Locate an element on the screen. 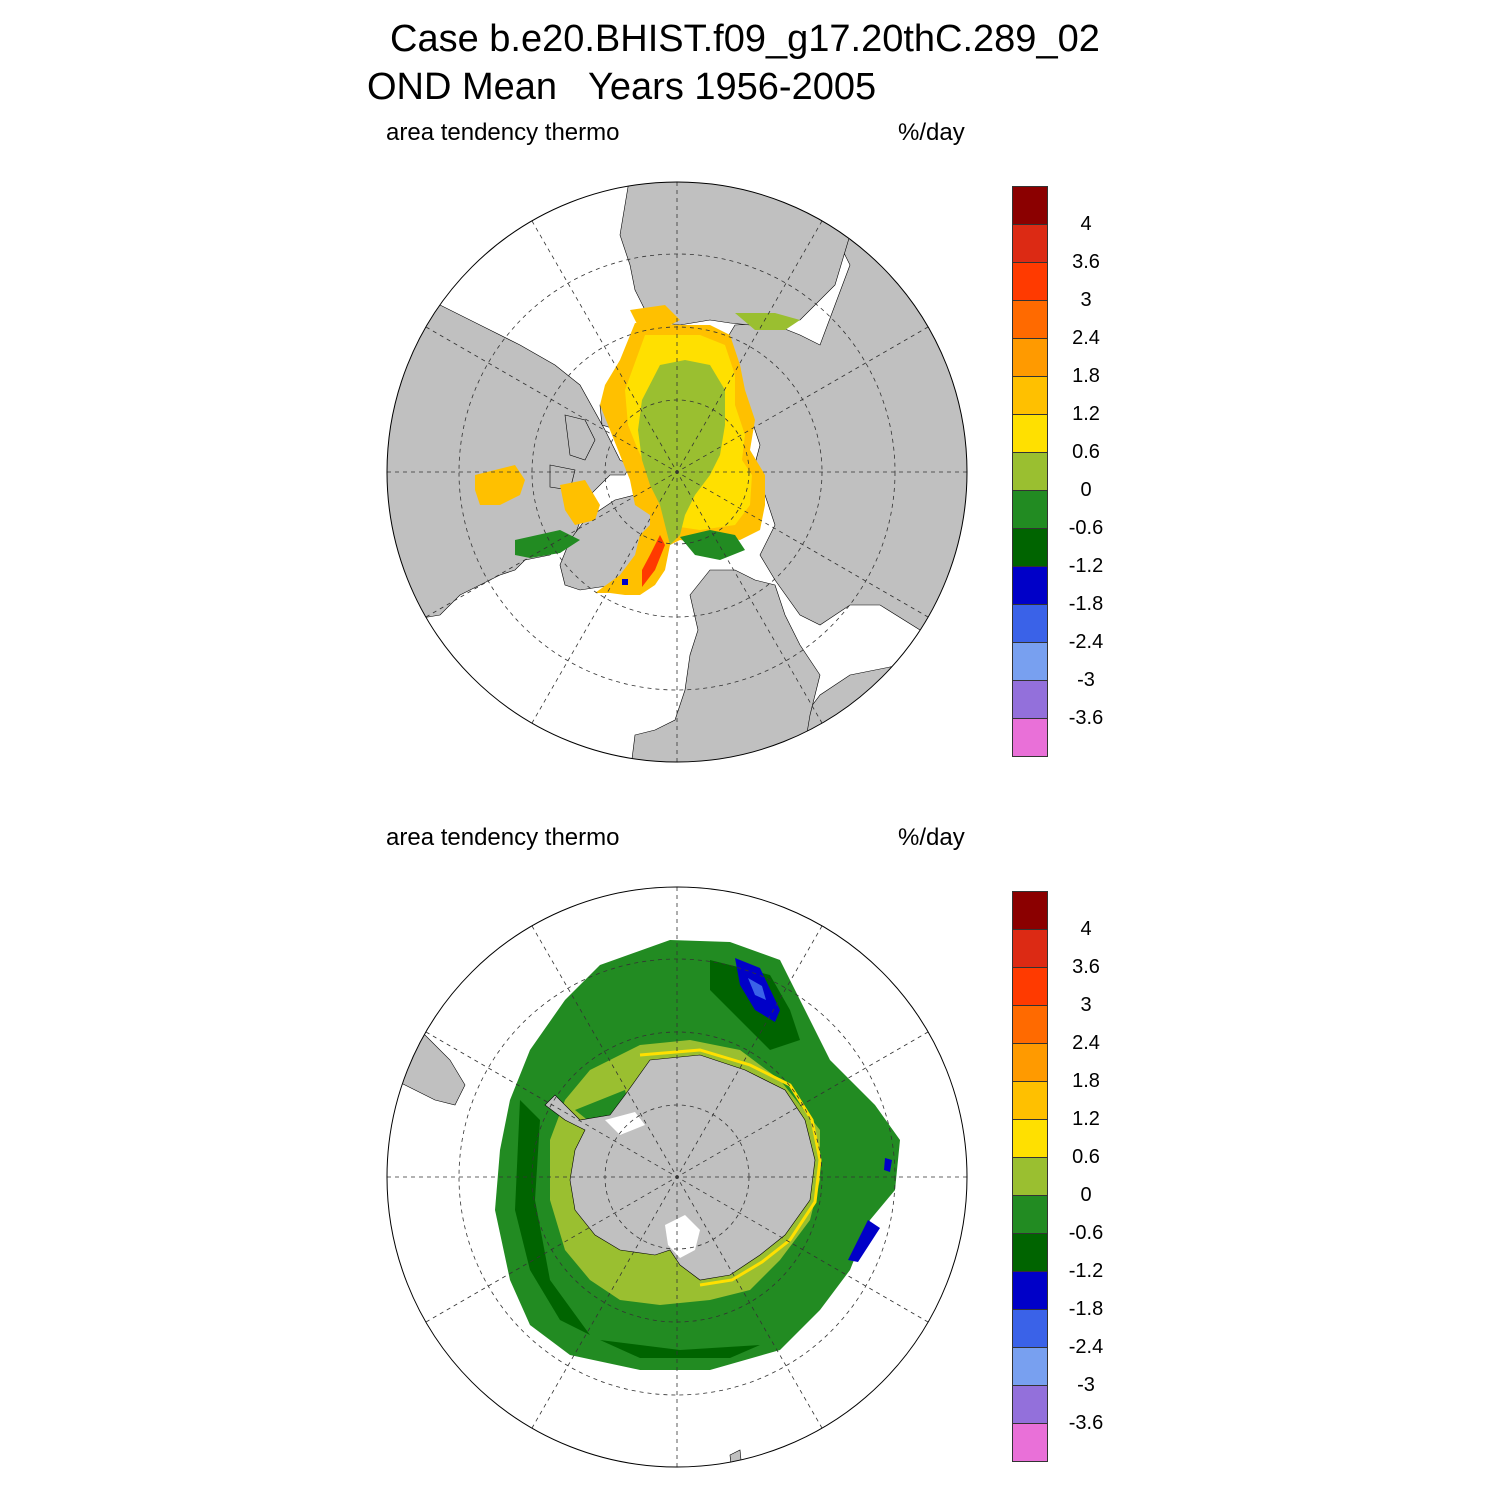  south-panel-variable-label: area tendency thermo is located at coordinates (503, 837).